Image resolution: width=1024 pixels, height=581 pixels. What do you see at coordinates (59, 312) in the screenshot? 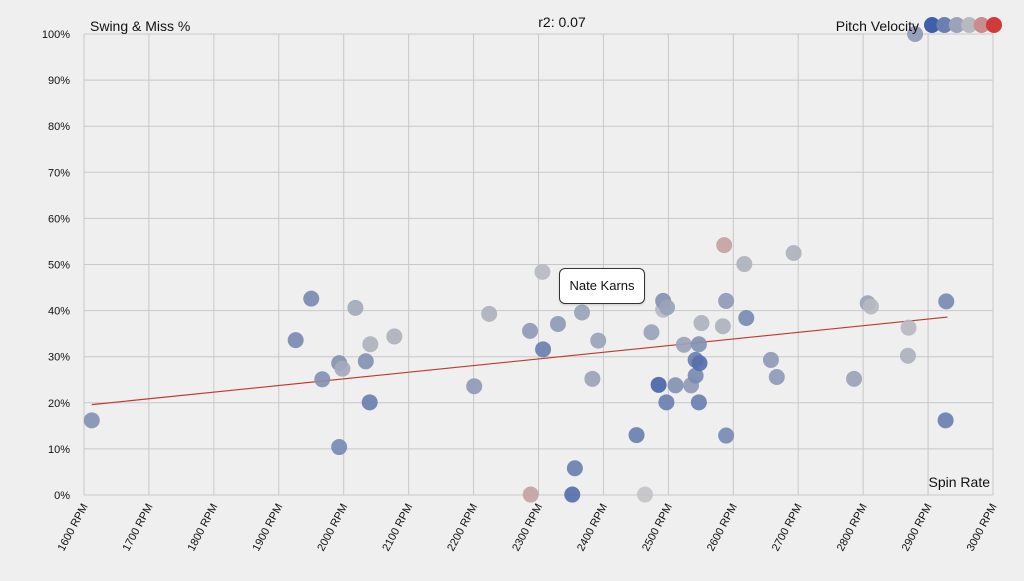
I see `y-tick-label: 40%` at bounding box center [59, 312].